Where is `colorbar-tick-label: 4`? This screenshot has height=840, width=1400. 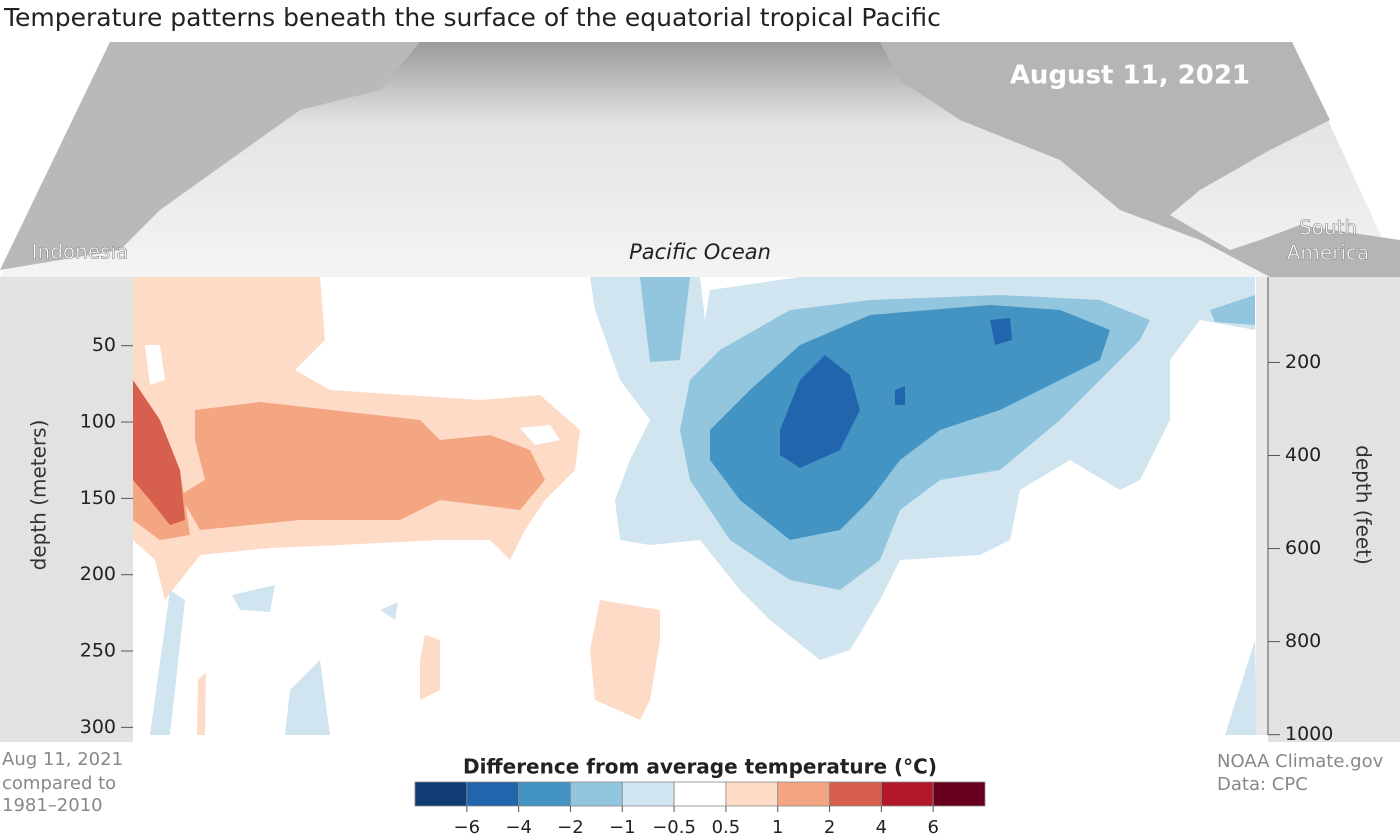
colorbar-tick-label: 4 is located at coordinates (881, 827).